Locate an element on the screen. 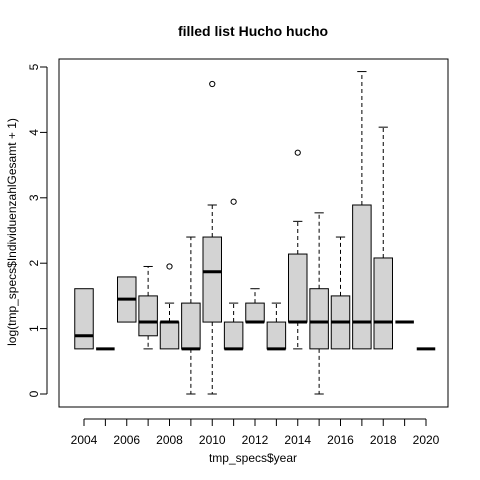  x-tick-label: 2014 is located at coordinates (297, 440).